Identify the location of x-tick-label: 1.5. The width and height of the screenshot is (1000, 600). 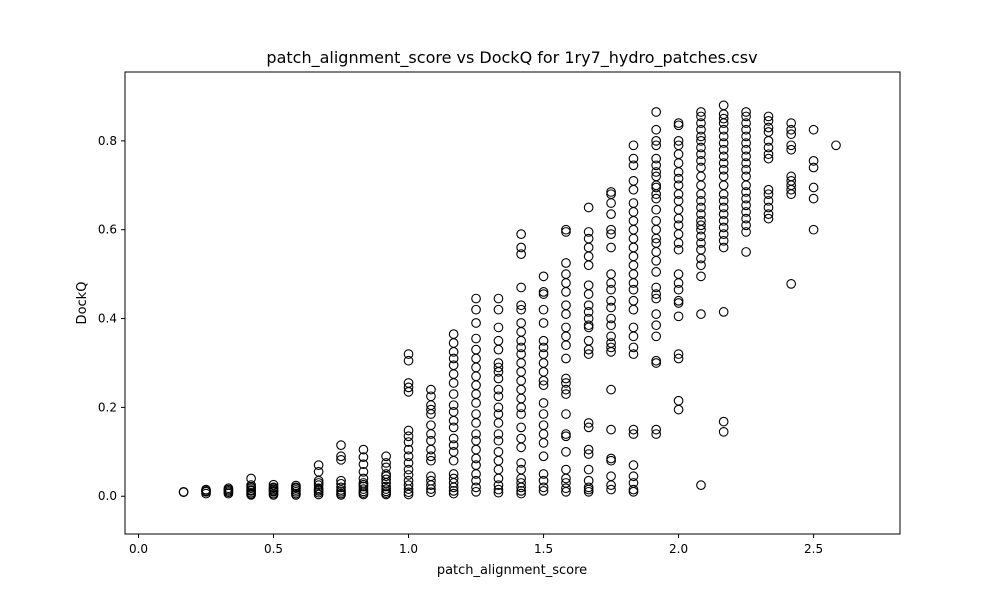
(543, 549).